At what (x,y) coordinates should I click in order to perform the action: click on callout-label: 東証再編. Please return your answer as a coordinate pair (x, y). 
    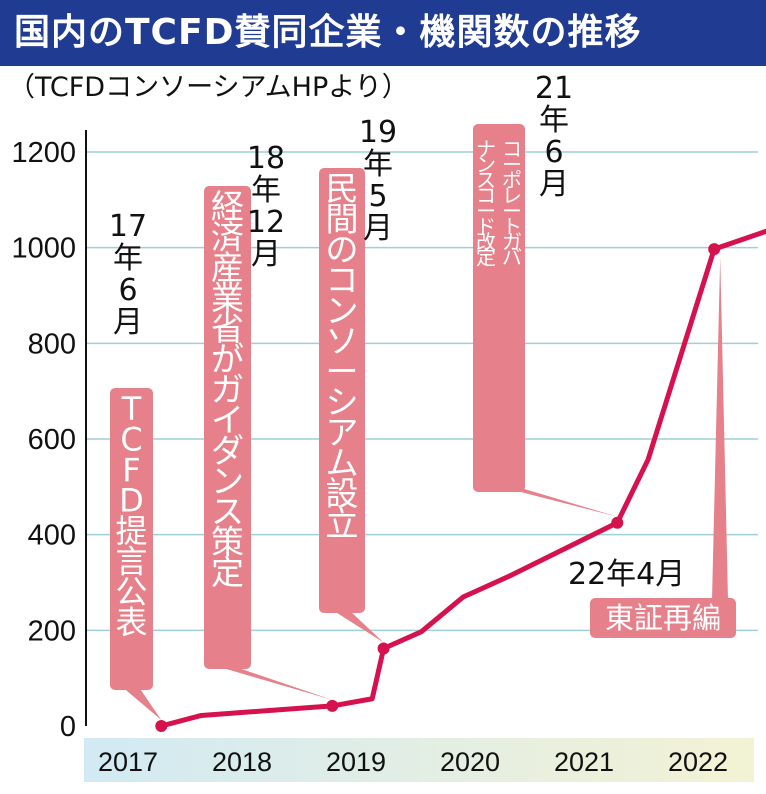
    Looking at the image, I should click on (663, 618).